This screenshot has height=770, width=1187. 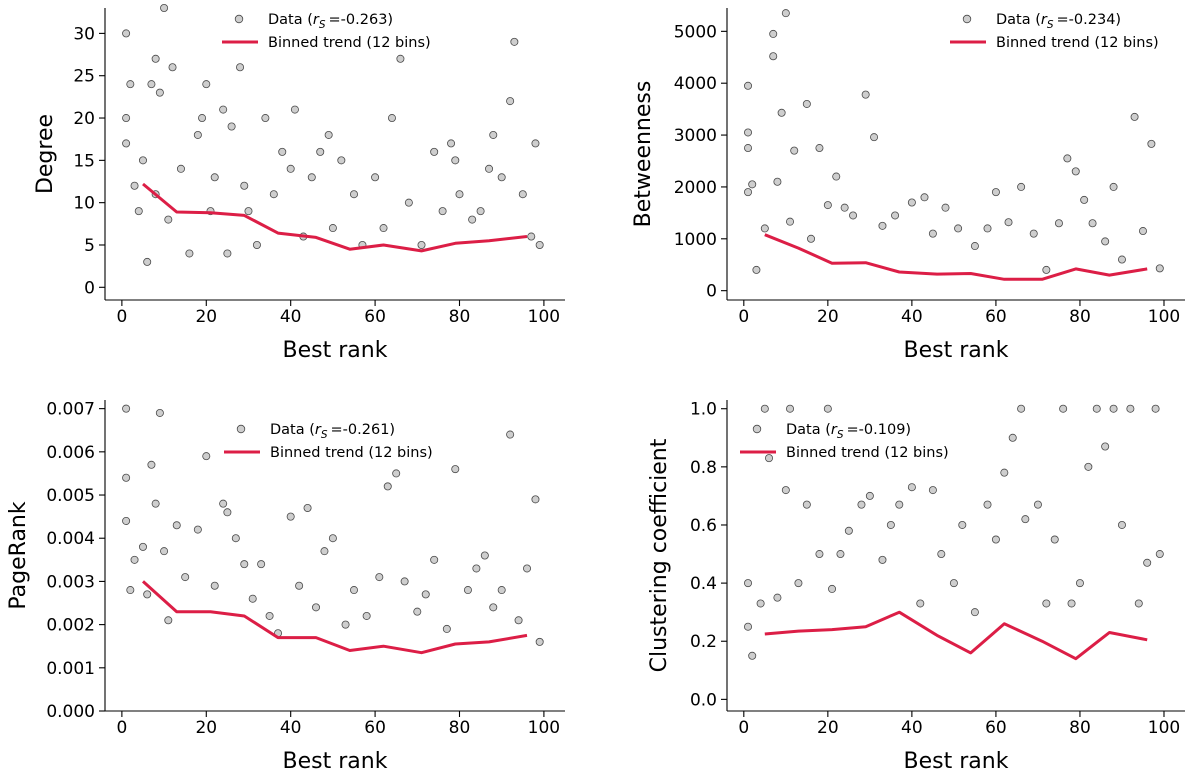 I want to click on y-tick-label: 0.004, so click(x=70, y=539).